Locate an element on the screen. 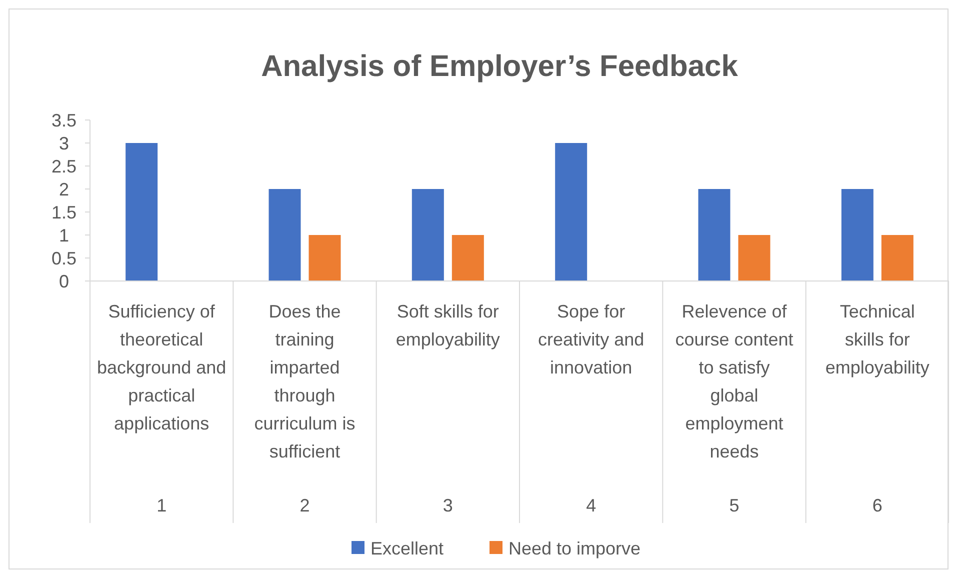 This screenshot has width=957, height=580. y-tick-label: 1 is located at coordinates (64, 235).